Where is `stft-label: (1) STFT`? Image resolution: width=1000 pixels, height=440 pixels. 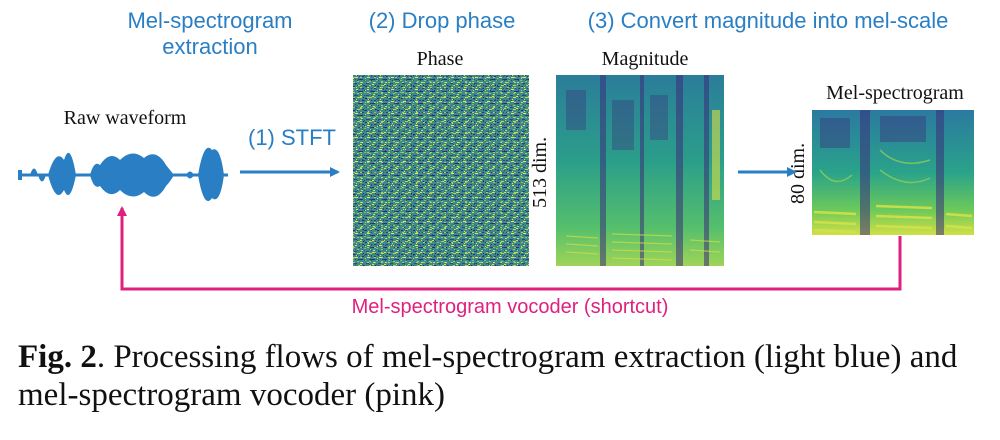
stft-label: (1) STFT is located at coordinates (292, 137).